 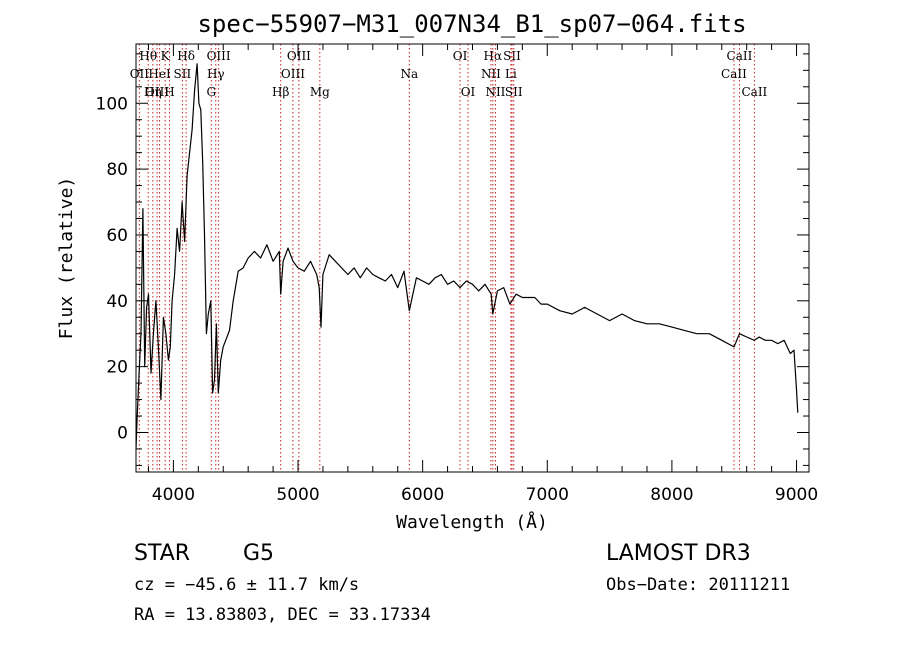 What do you see at coordinates (186, 56) in the screenshot?
I see `marker-label: Hδ` at bounding box center [186, 56].